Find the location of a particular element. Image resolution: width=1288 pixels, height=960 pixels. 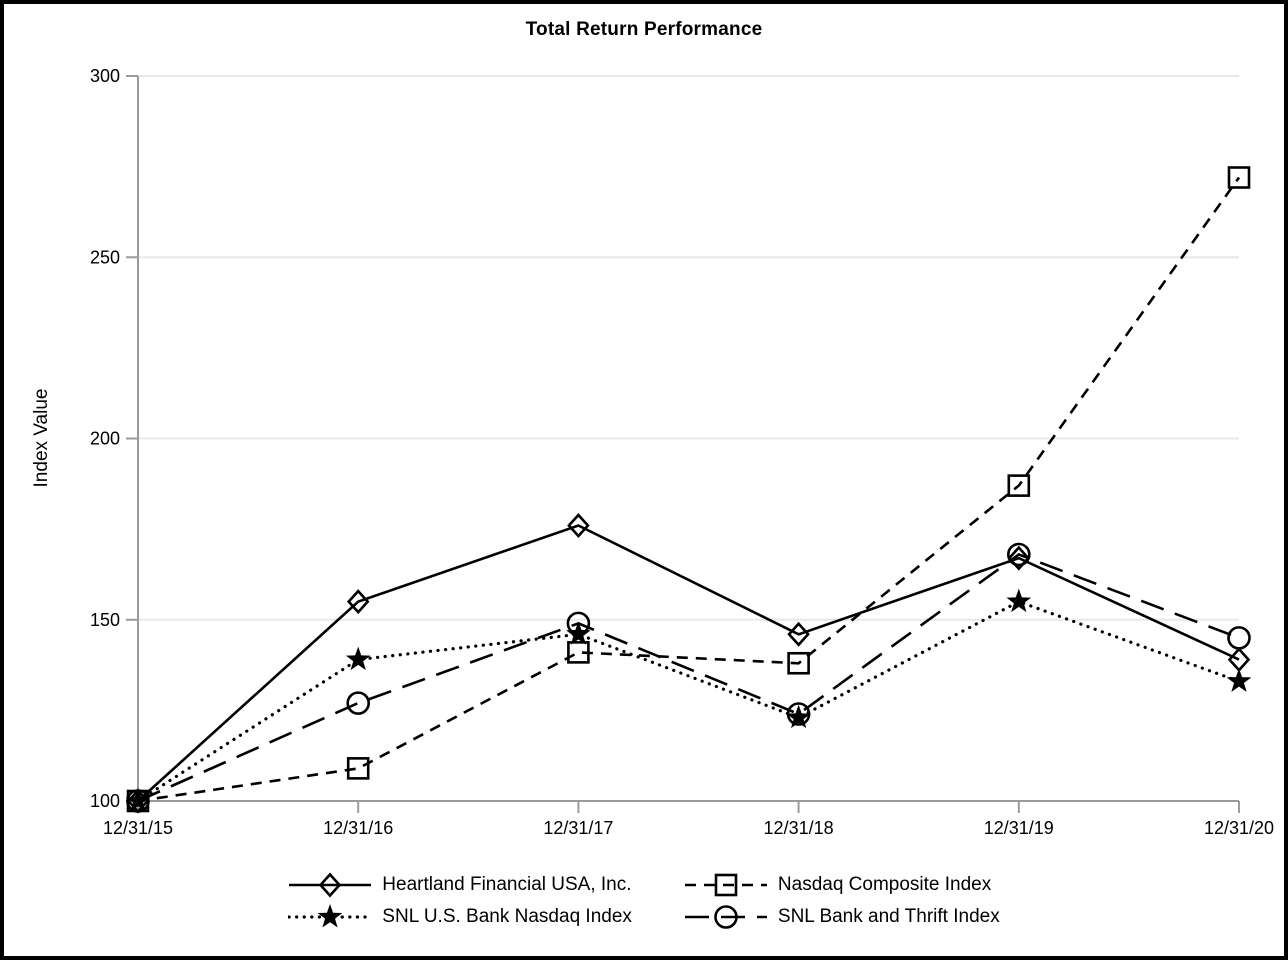

legend-label: Nasdaq Composite Index is located at coordinates (884, 884).